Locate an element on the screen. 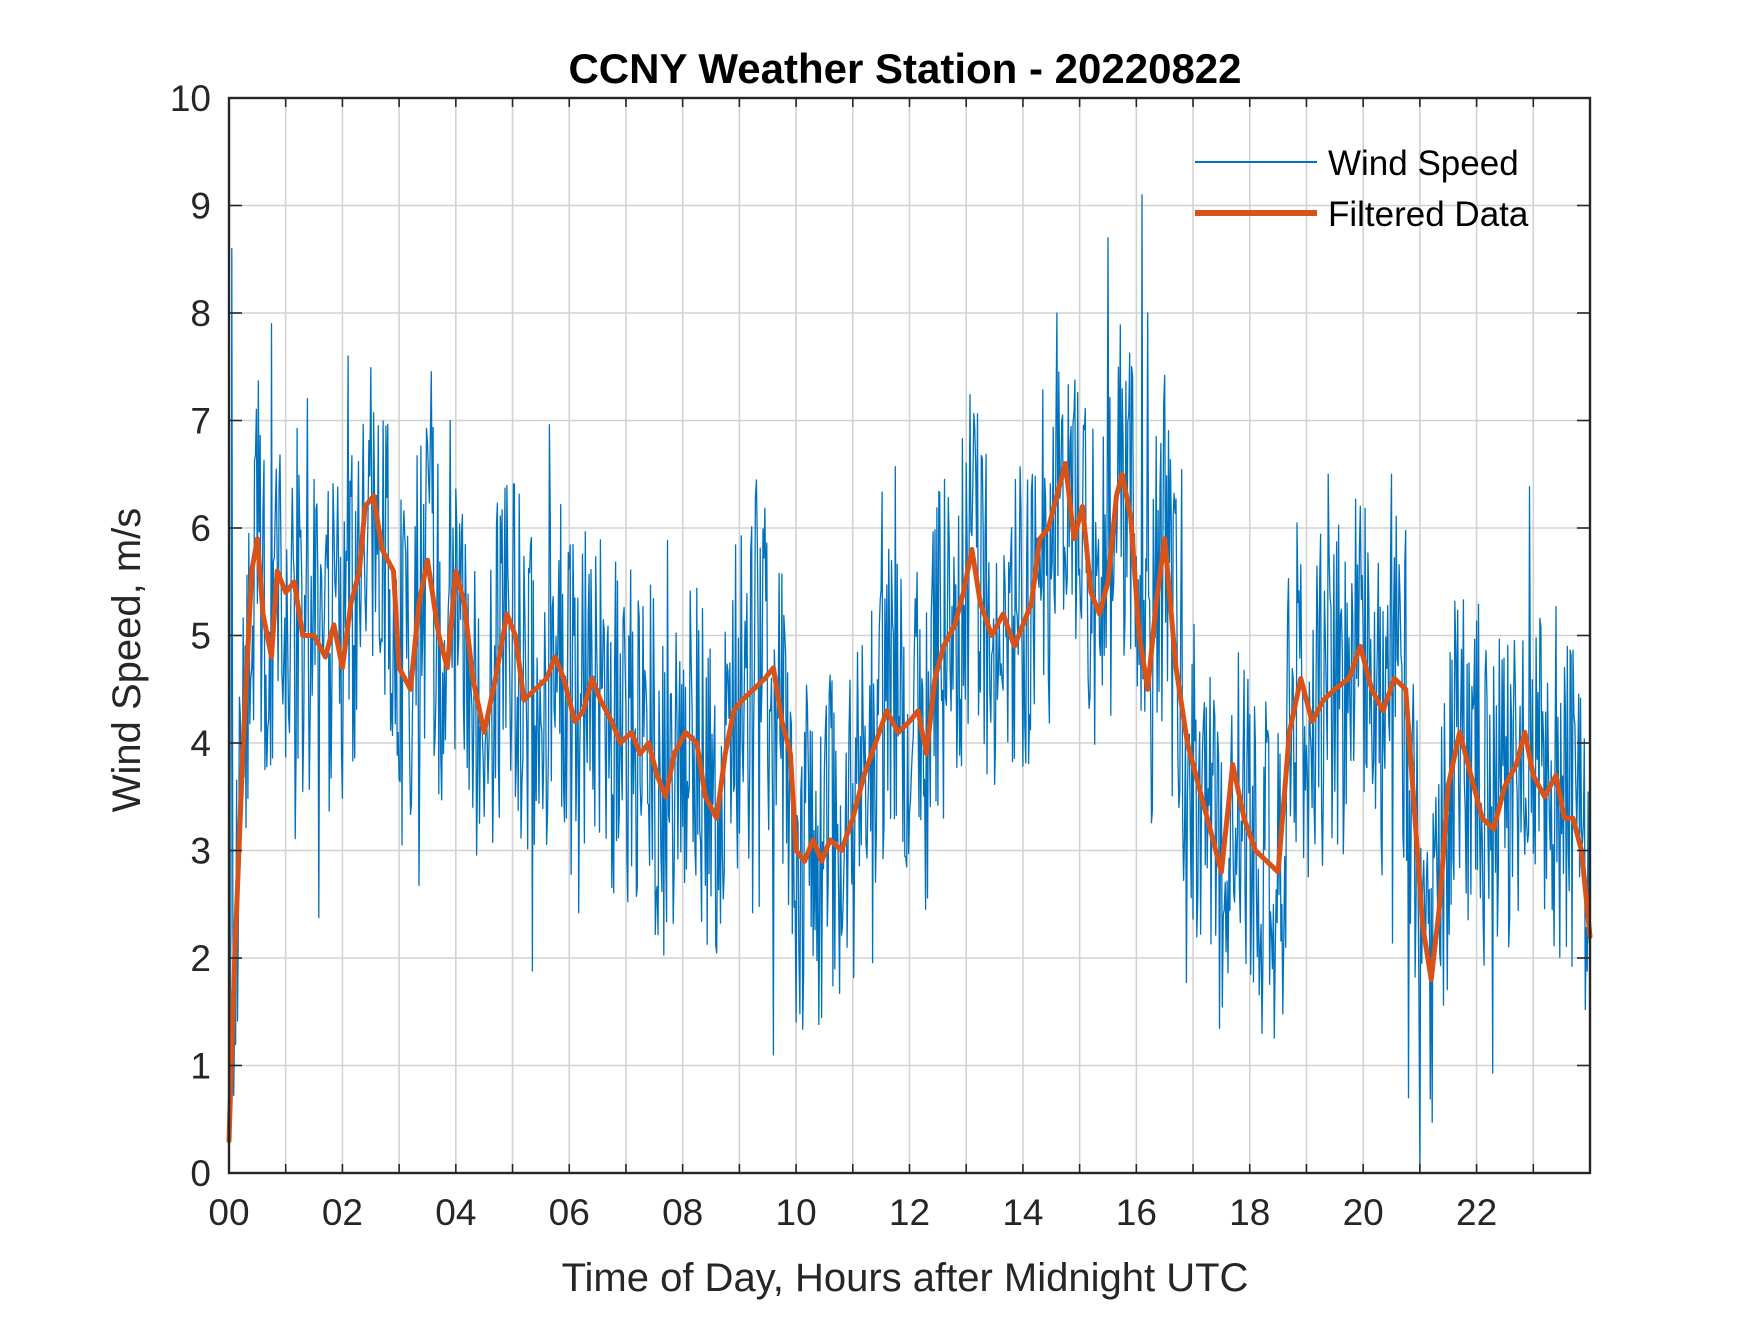  x-axis-label: Time of Day, Hours after Midnight UTC is located at coordinates (905, 1278).